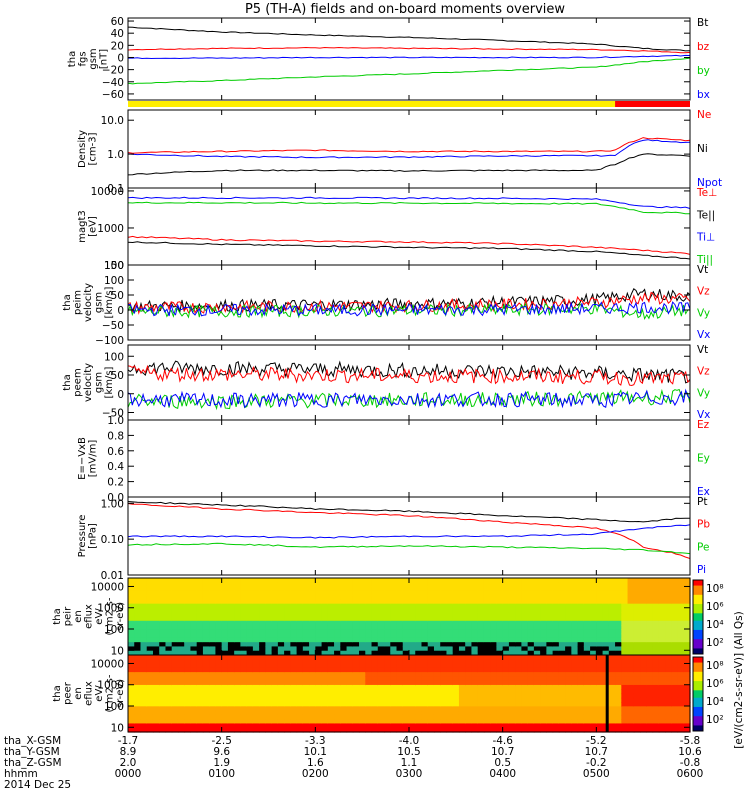 This screenshot has height=800, width=750. What do you see at coordinates (698, 694) in the screenshot?
I see `colorbar-frame` at bounding box center [698, 694].